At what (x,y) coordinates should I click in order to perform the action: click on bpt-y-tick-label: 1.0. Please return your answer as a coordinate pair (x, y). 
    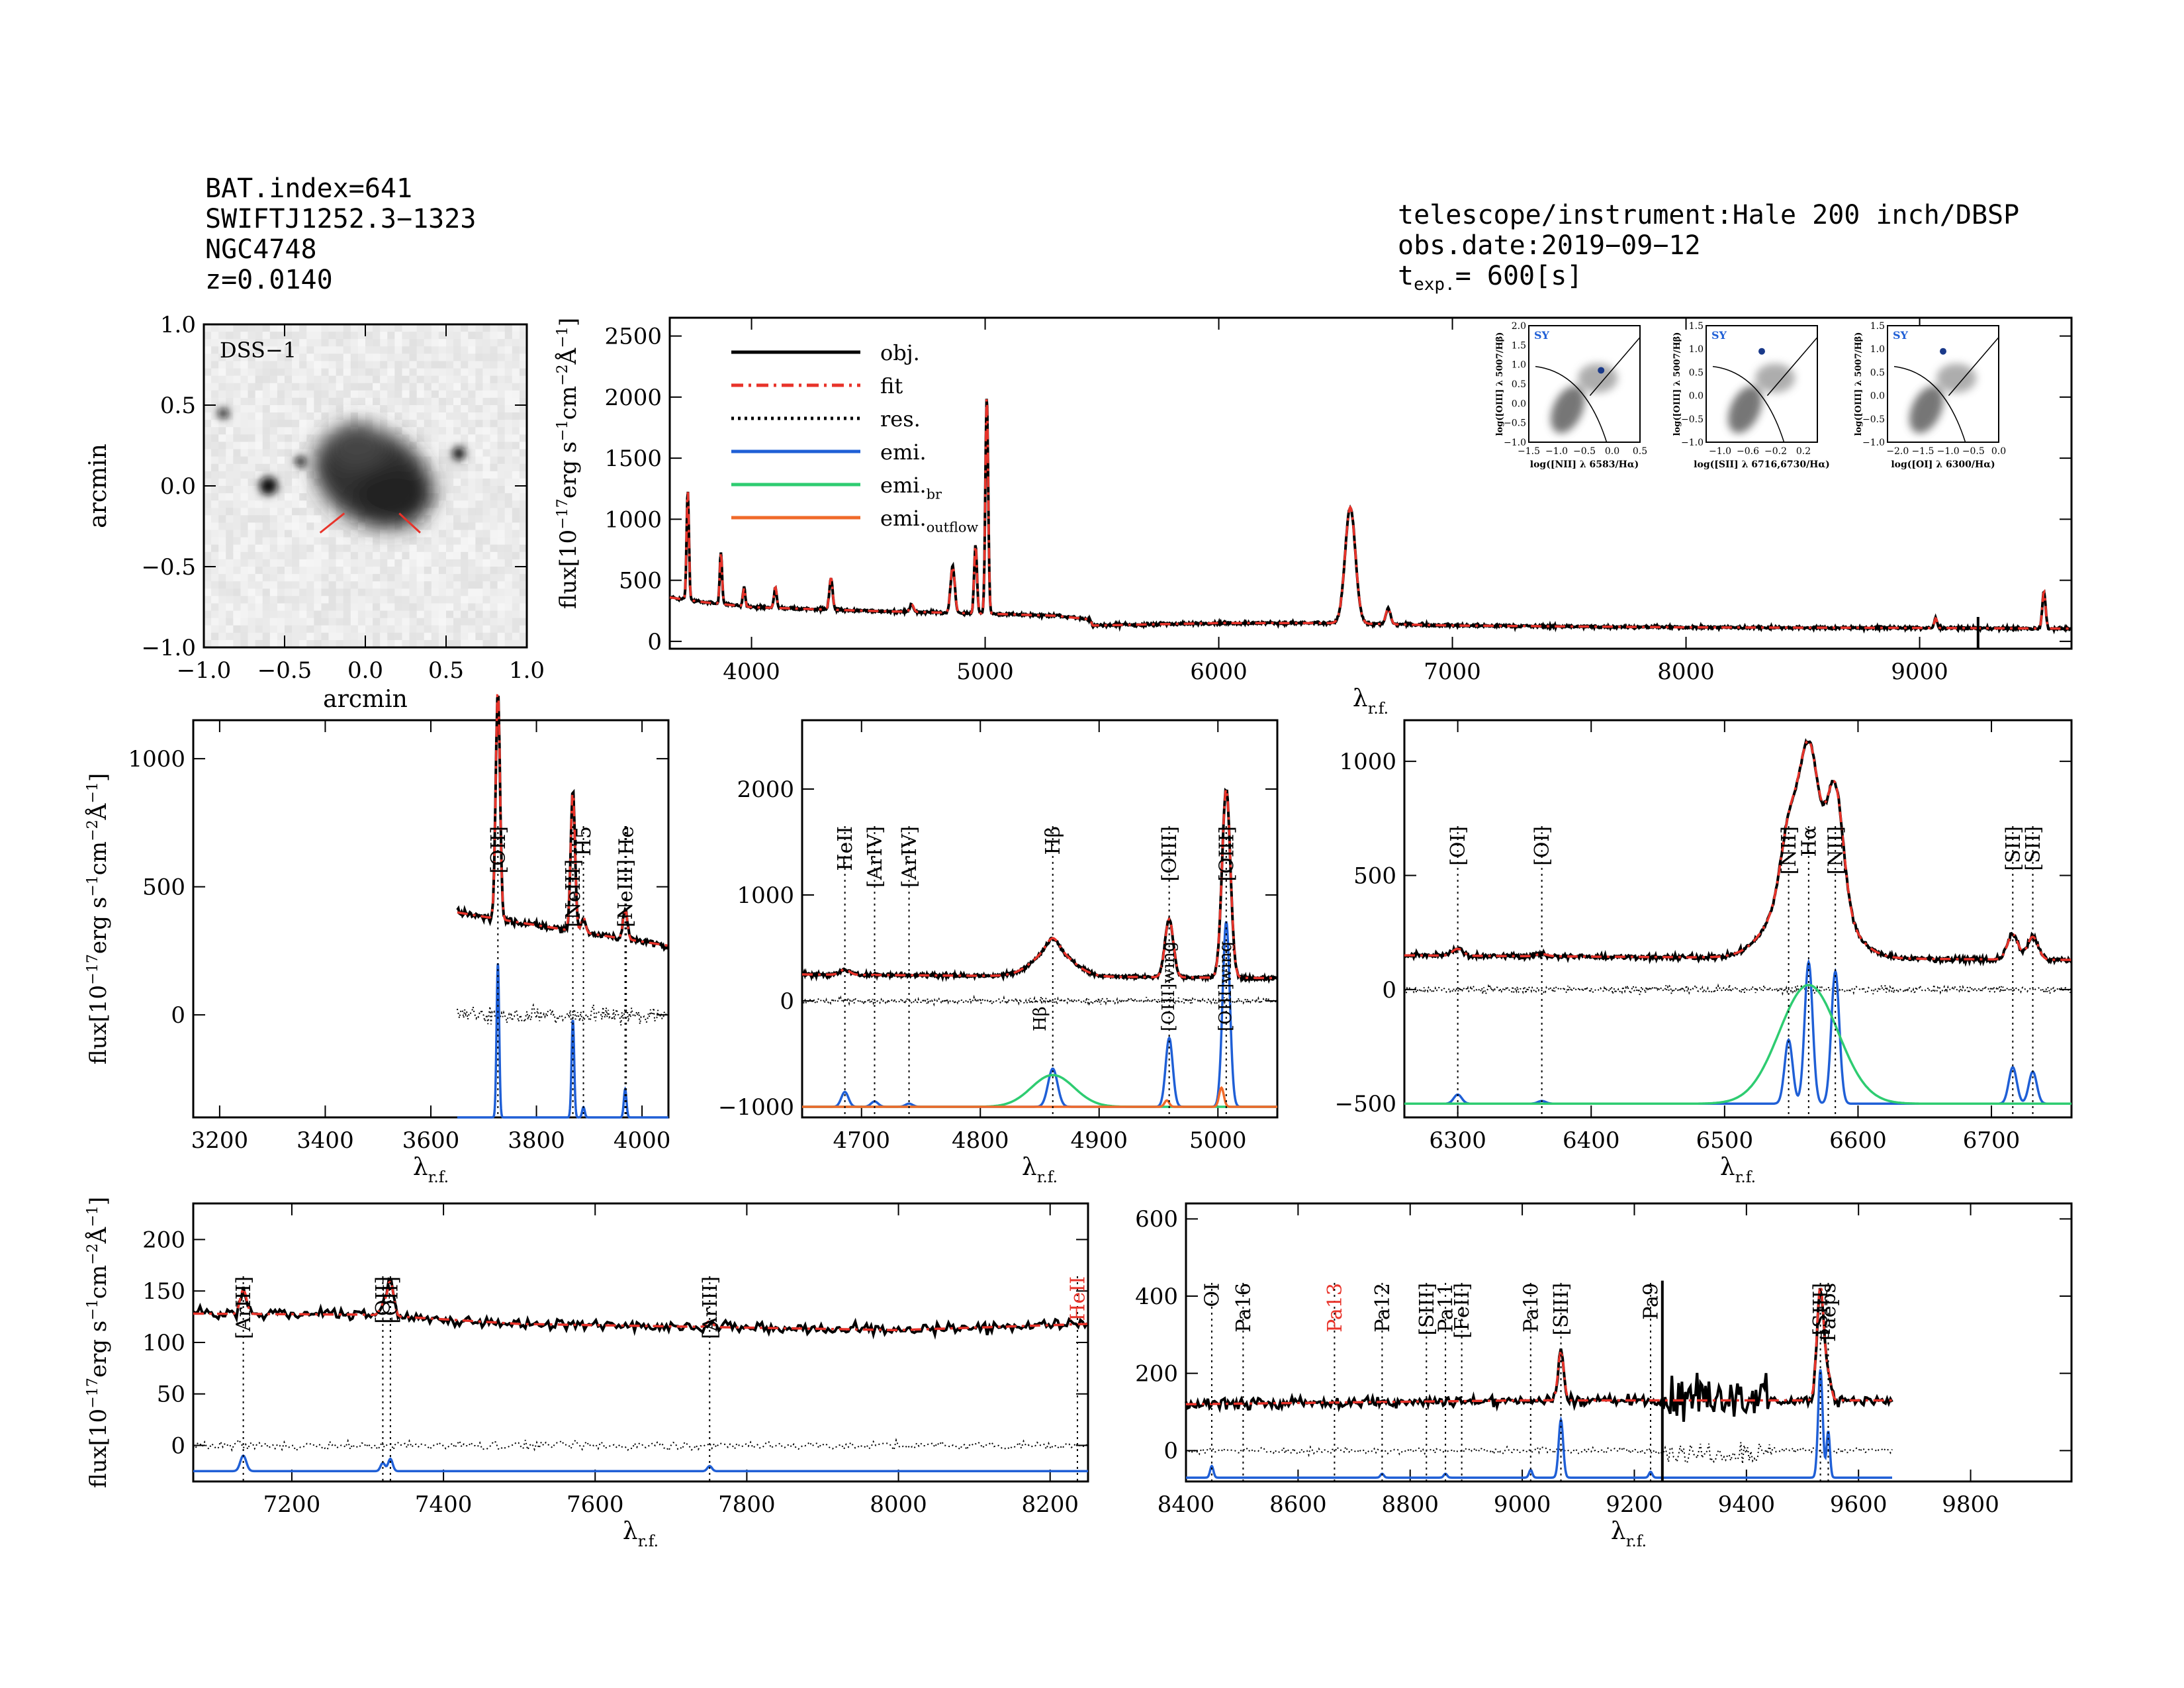
    Looking at the image, I should click on (1877, 349).